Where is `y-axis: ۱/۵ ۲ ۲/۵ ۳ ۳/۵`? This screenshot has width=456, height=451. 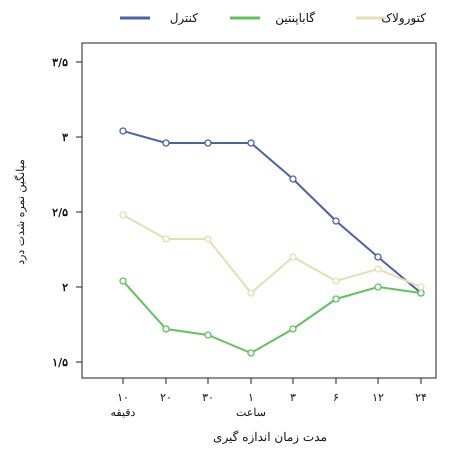 y-axis: ۱/۵ ۲ ۲/۵ ۳ ۳/۵ is located at coordinates (67, 212).